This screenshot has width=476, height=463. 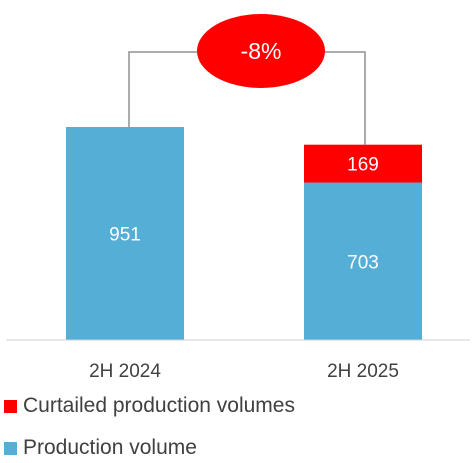 I want to click on tick-label-0: 2H 2024, so click(x=125, y=371).